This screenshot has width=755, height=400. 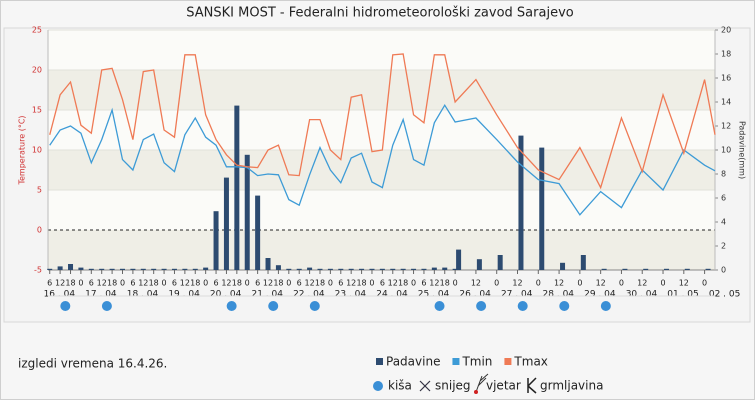 I want to click on y-tick-label: 10, so click(x=37, y=150).